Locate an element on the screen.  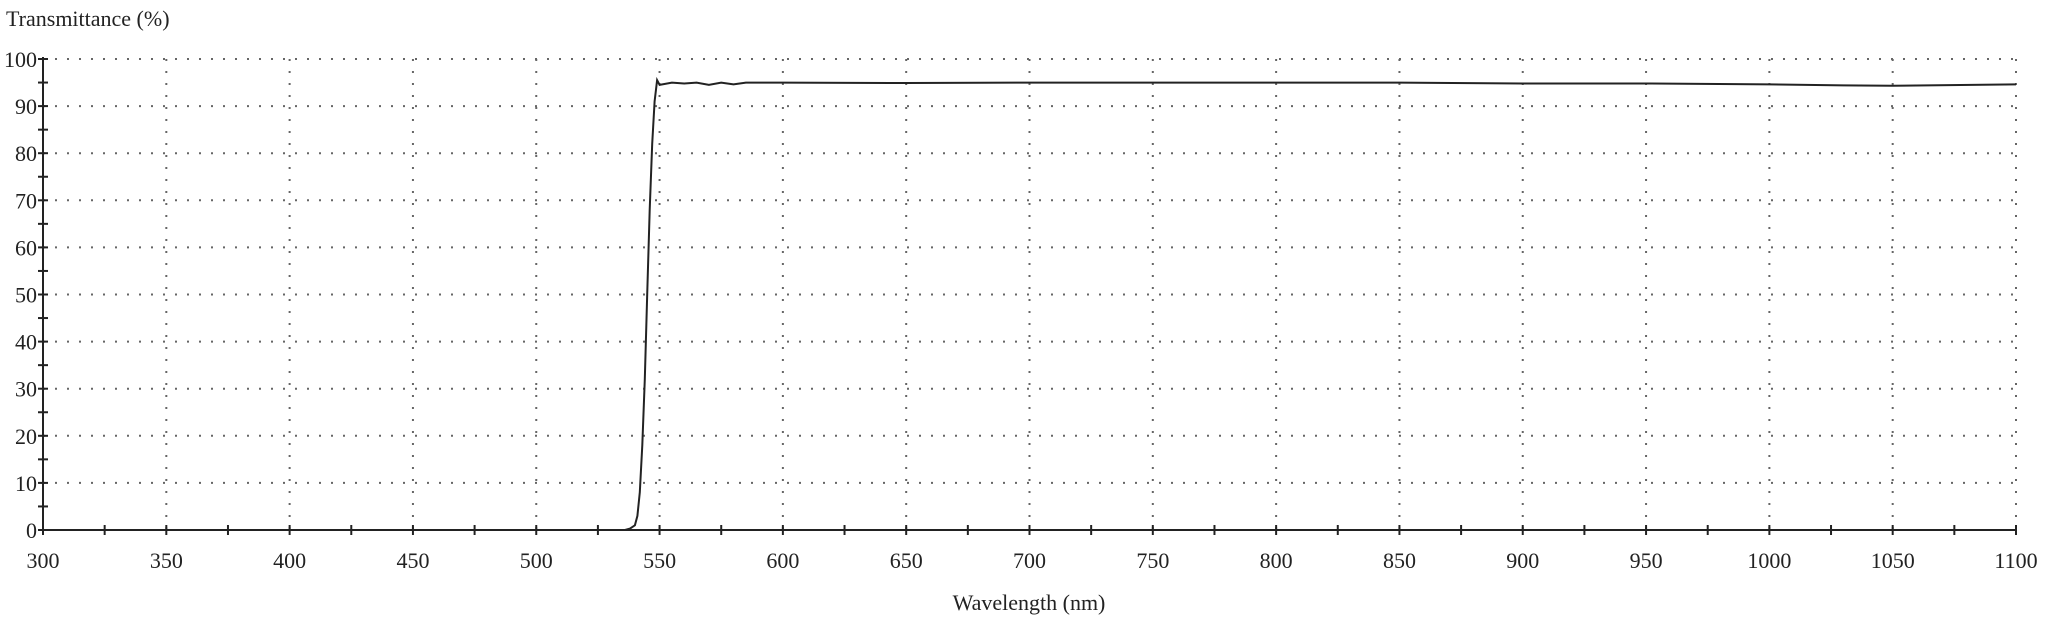
x-tick-label: 400 is located at coordinates (289, 560).